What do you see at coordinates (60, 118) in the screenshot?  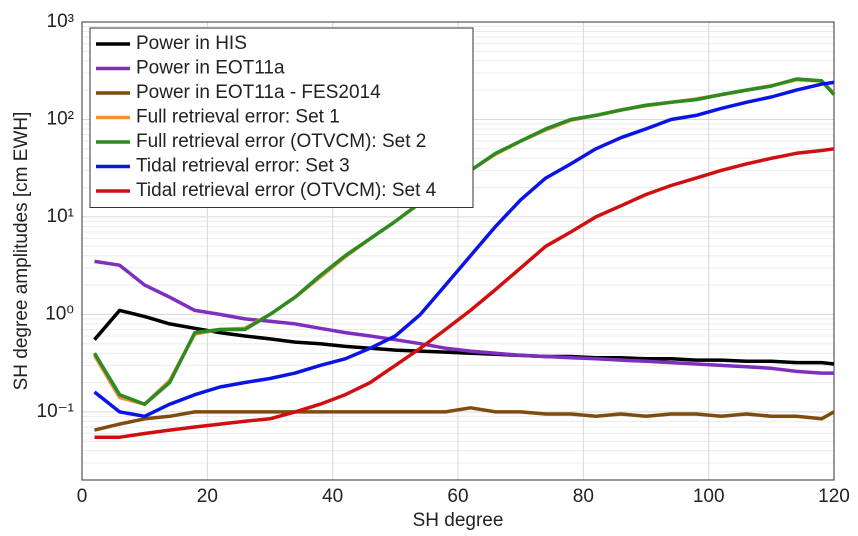 I see `y-tick-label: 10²` at bounding box center [60, 118].